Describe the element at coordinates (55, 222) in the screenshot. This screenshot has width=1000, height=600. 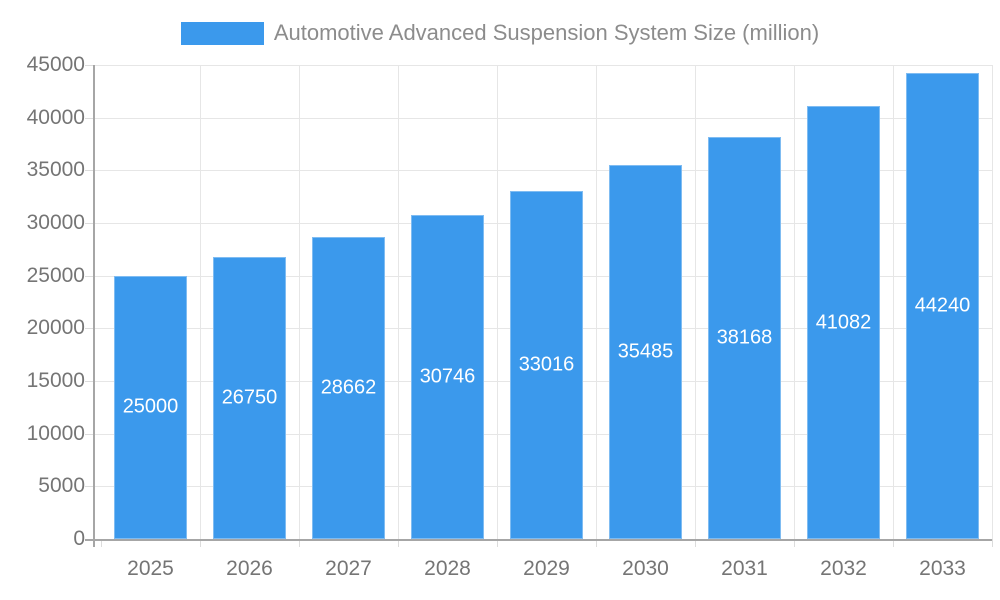
I see `y-tick-label: 30000` at that location.